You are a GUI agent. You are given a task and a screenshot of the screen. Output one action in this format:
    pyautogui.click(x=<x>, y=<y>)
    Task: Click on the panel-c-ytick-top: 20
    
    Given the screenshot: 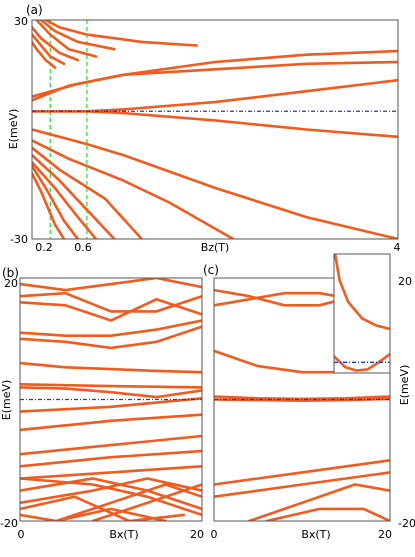 What is the action you would take?
    pyautogui.click(x=405, y=281)
    